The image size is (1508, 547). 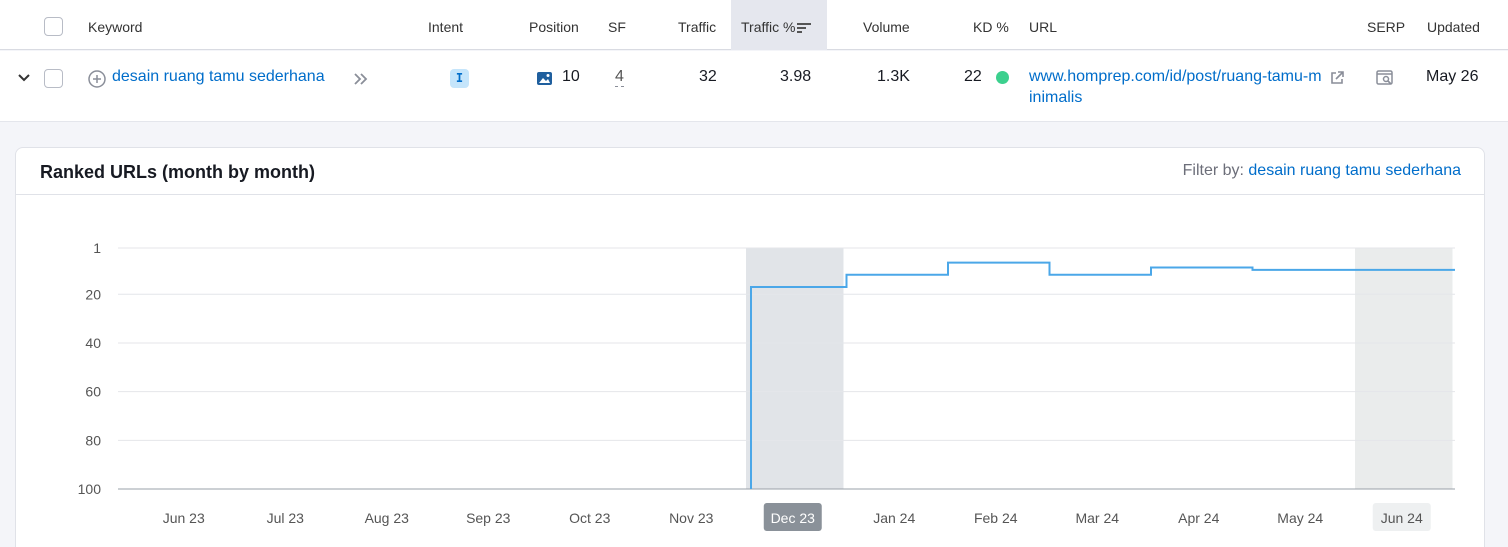 What do you see at coordinates (894, 518) in the screenshot?
I see `x-tick-label: Jan 24` at bounding box center [894, 518].